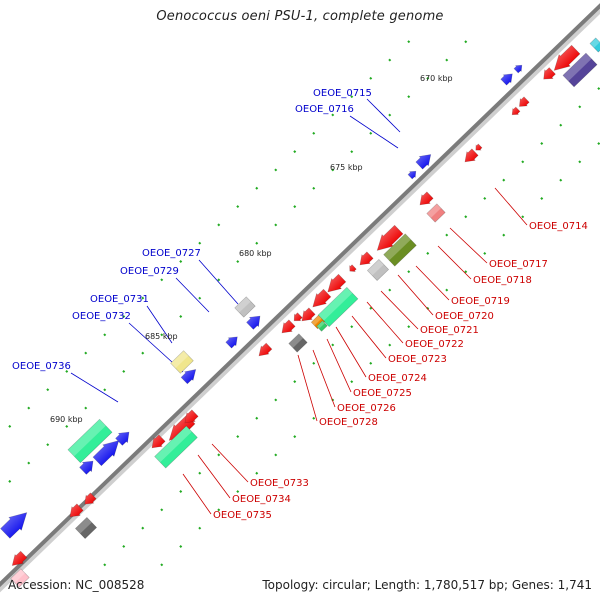  What do you see at coordinates (518, 264) in the screenshot?
I see `gene-label-oeoe-0717: OEOE_0717` at bounding box center [518, 264].